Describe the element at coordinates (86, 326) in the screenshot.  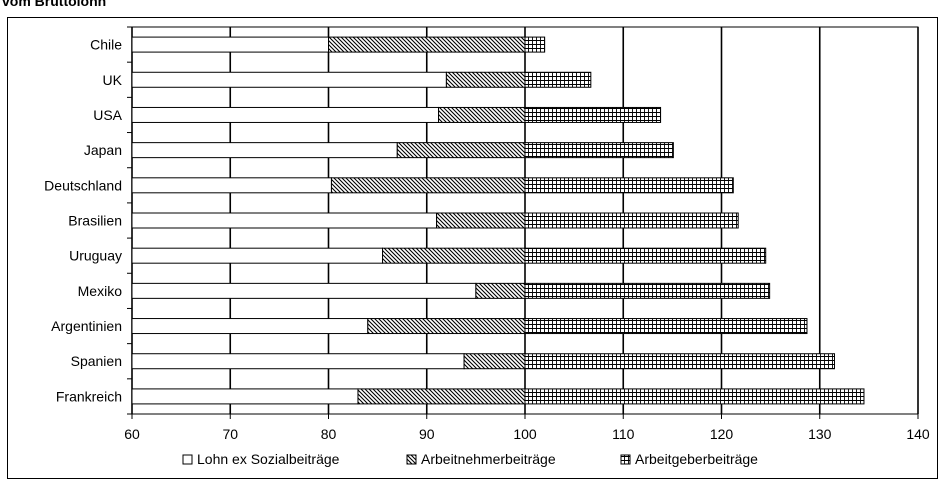
I see `category-label-argentinien: Argentinien` at that location.